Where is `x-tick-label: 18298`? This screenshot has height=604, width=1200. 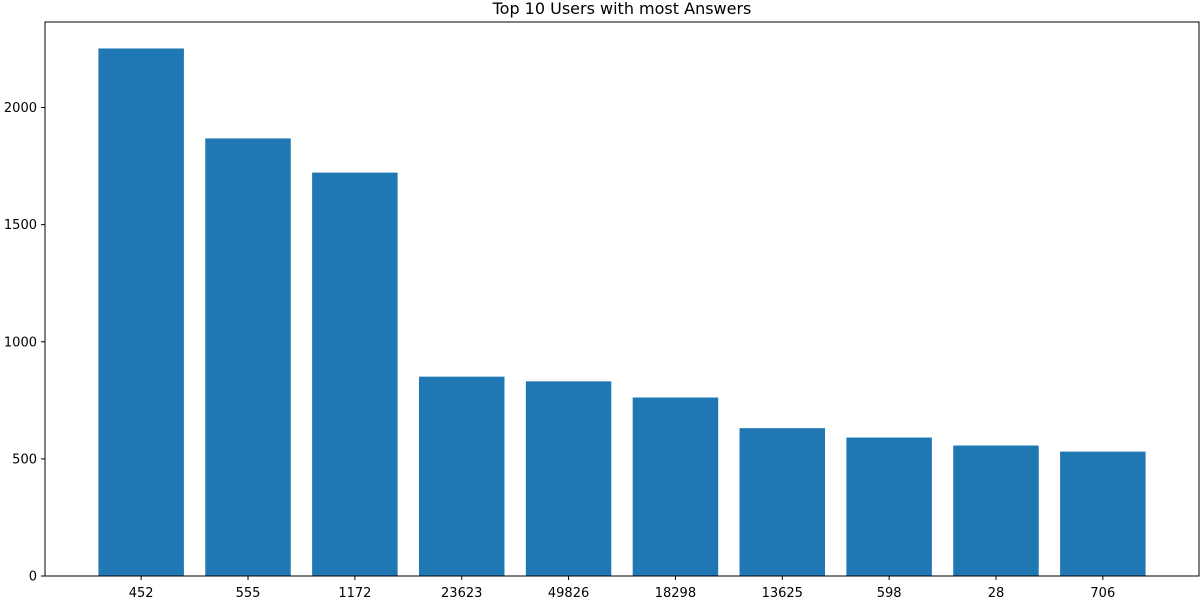 x-tick-label: 18298 is located at coordinates (675, 593).